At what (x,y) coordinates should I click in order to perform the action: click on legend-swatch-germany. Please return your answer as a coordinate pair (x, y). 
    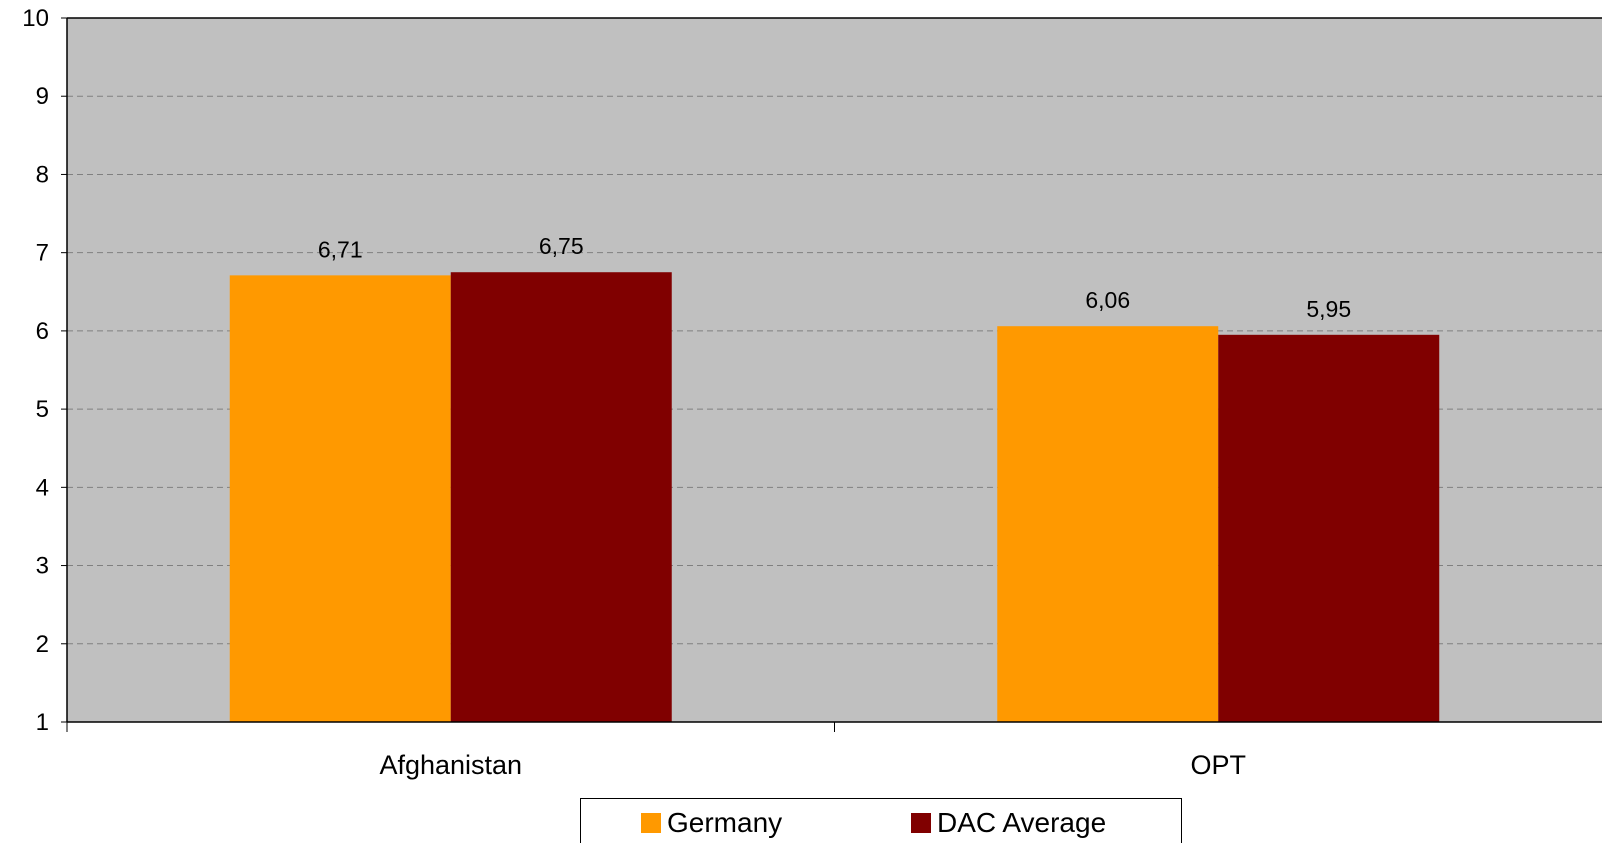
    Looking at the image, I should click on (651, 823).